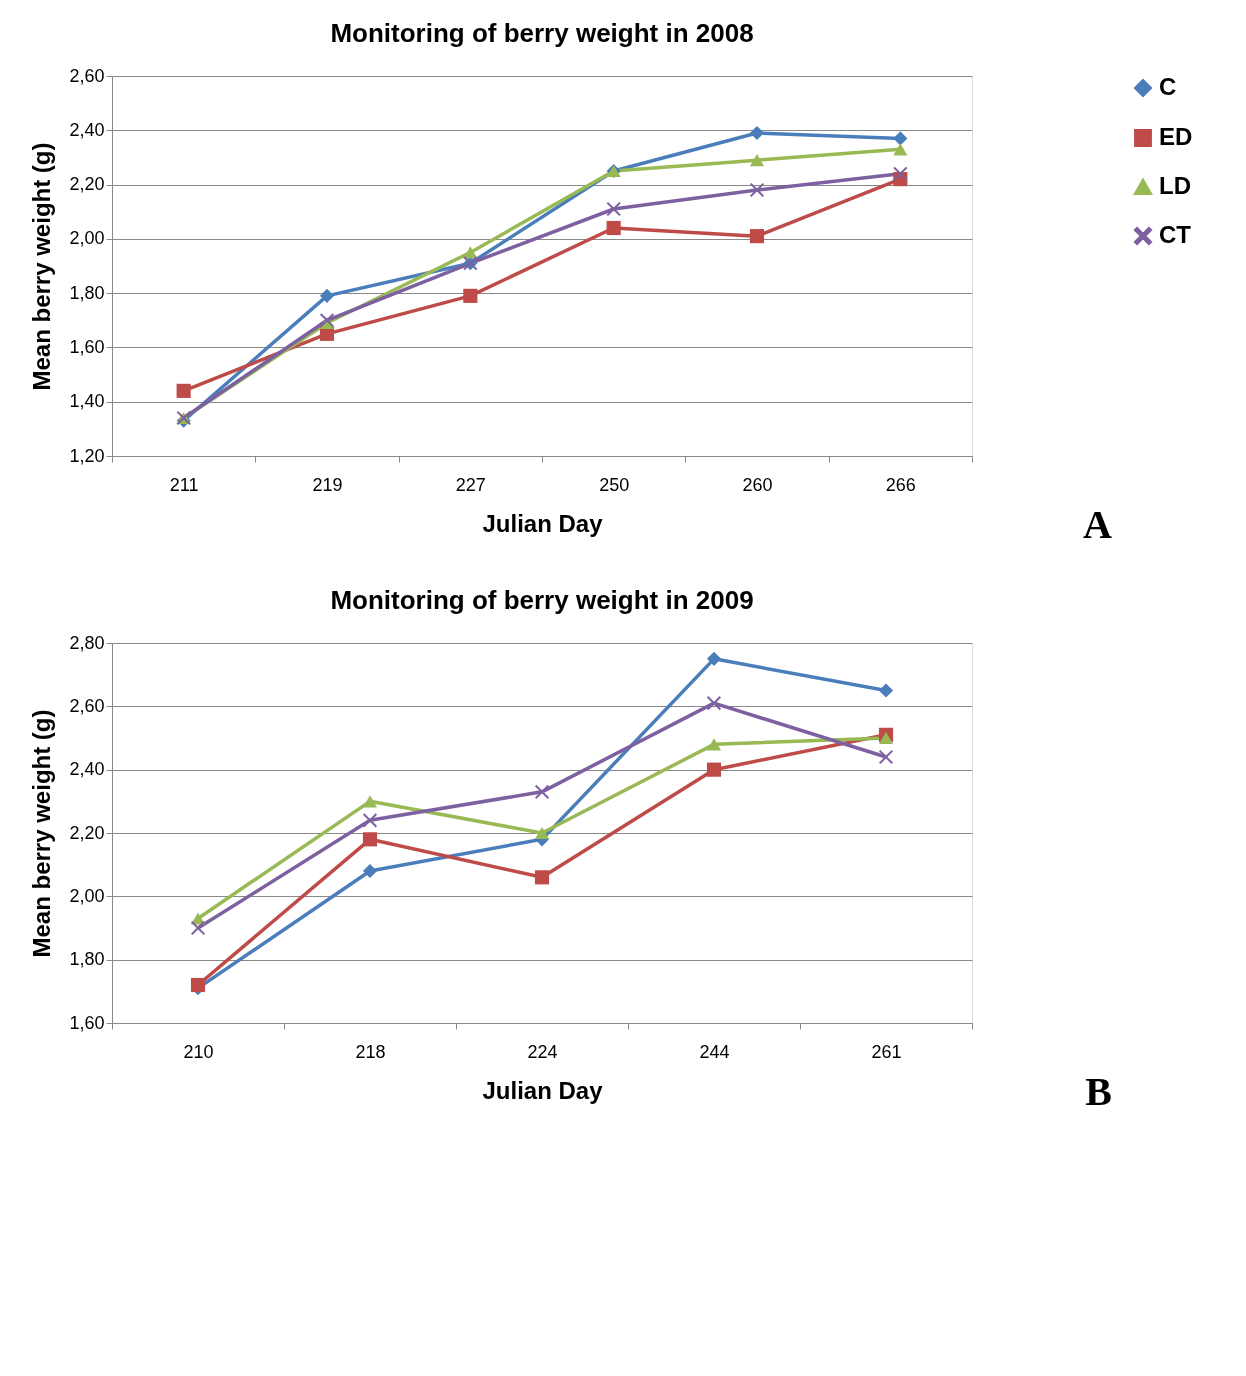 This screenshot has height=1376, width=1246. What do you see at coordinates (1176, 136) in the screenshot?
I see `legend-label: ED` at bounding box center [1176, 136].